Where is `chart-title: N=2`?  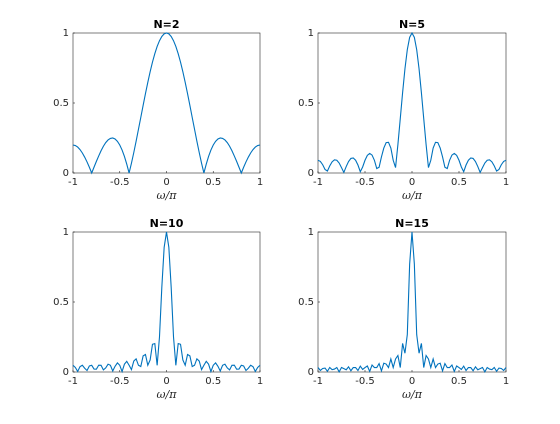
chart-title: N=2 is located at coordinates (166, 24).